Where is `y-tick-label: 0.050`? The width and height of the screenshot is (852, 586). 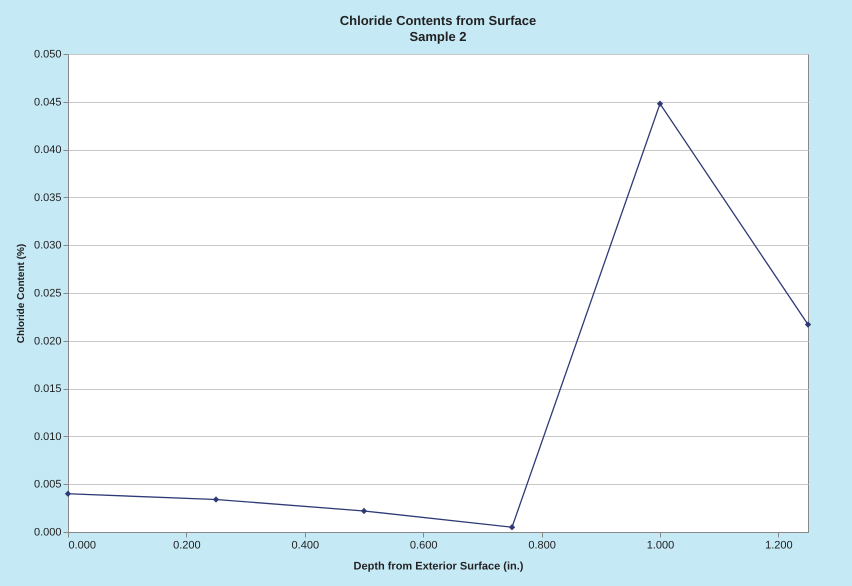 y-tick-label: 0.050 is located at coordinates (48, 54).